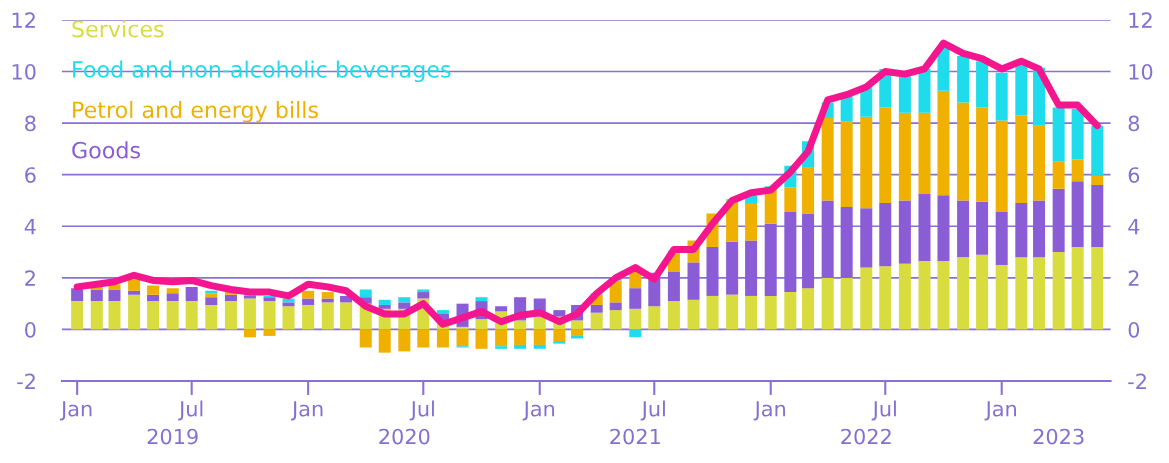 The height and width of the screenshot is (463, 1169). I want to click on y-tick-label: 0, so click(30, 329).